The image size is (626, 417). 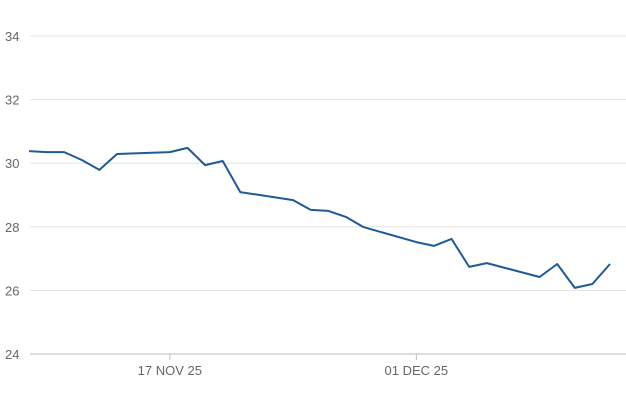 I want to click on x-tick-label: 17 NOV 25, so click(x=170, y=370).